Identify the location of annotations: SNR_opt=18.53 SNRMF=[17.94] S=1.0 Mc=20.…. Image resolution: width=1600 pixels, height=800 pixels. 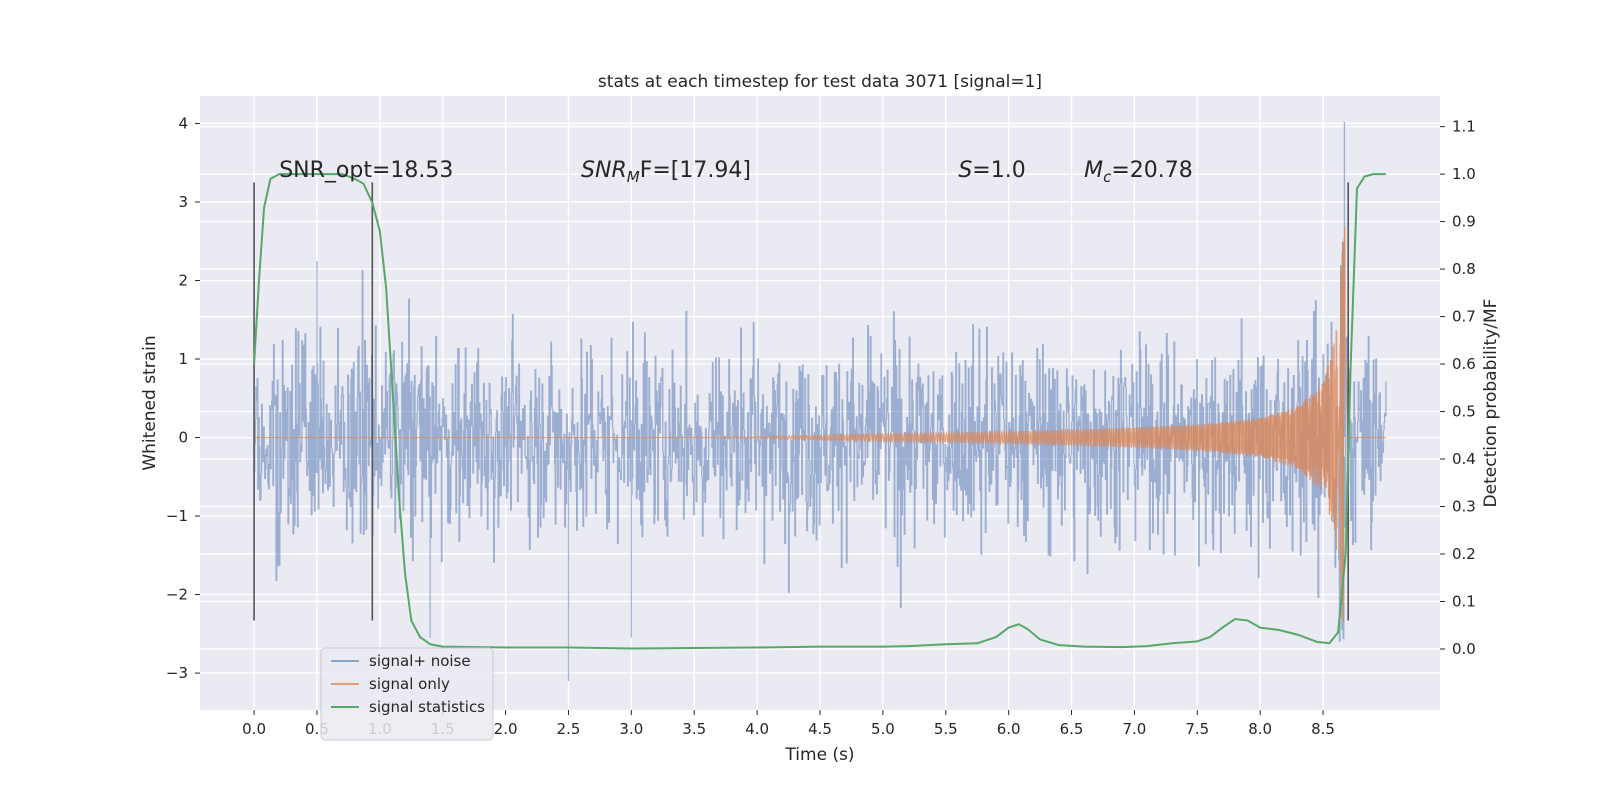
(736, 172).